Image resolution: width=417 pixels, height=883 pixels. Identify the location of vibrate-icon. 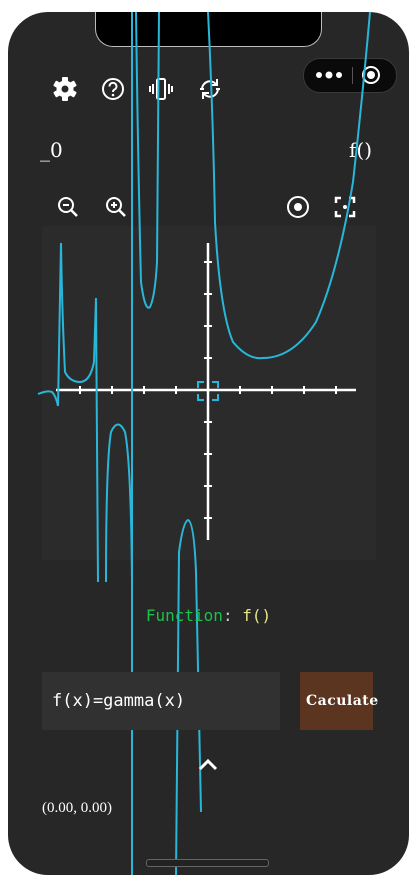
(161, 89).